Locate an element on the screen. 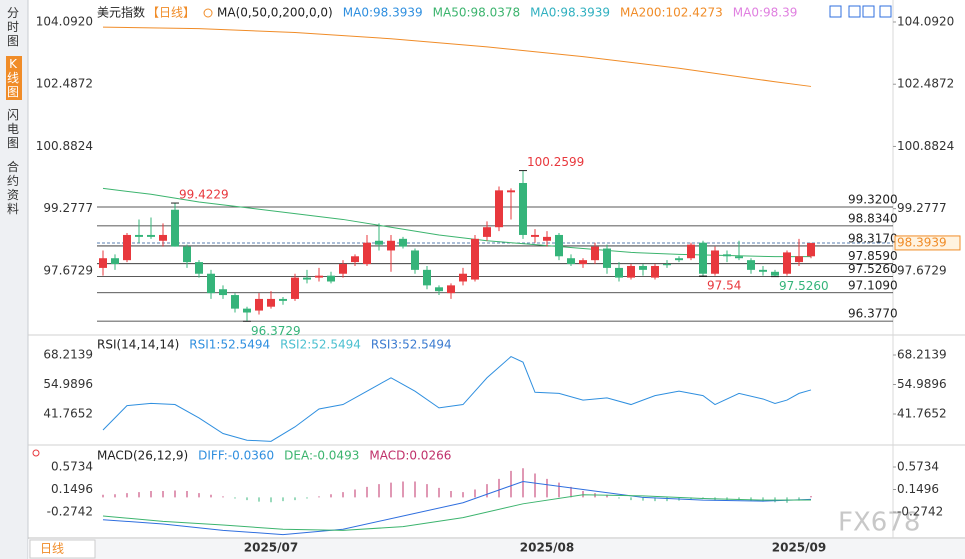  period-tab-bg is located at coordinates (62, 549).